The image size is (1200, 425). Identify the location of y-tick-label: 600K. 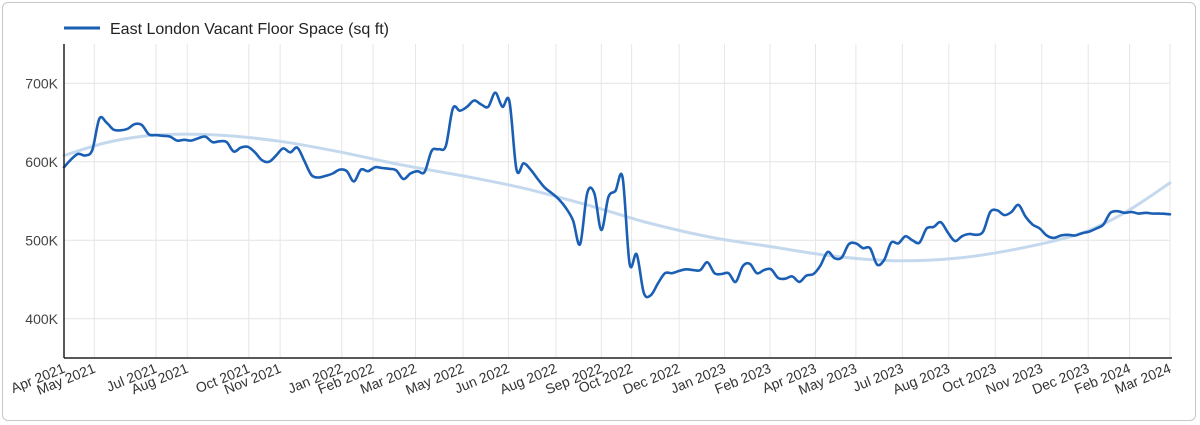
(41, 162).